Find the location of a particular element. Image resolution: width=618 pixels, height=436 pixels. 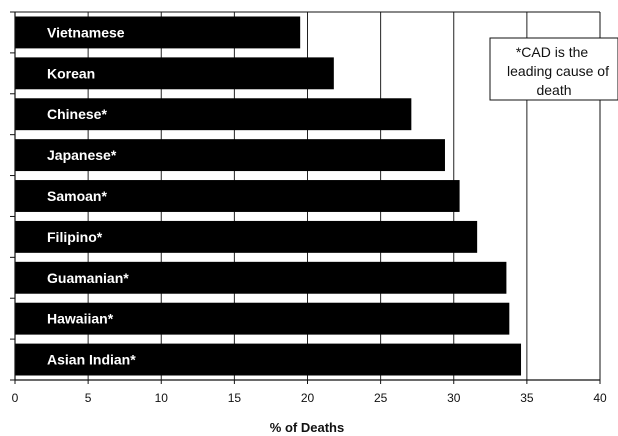

x-tick-label-0: 0 is located at coordinates (15, 398).